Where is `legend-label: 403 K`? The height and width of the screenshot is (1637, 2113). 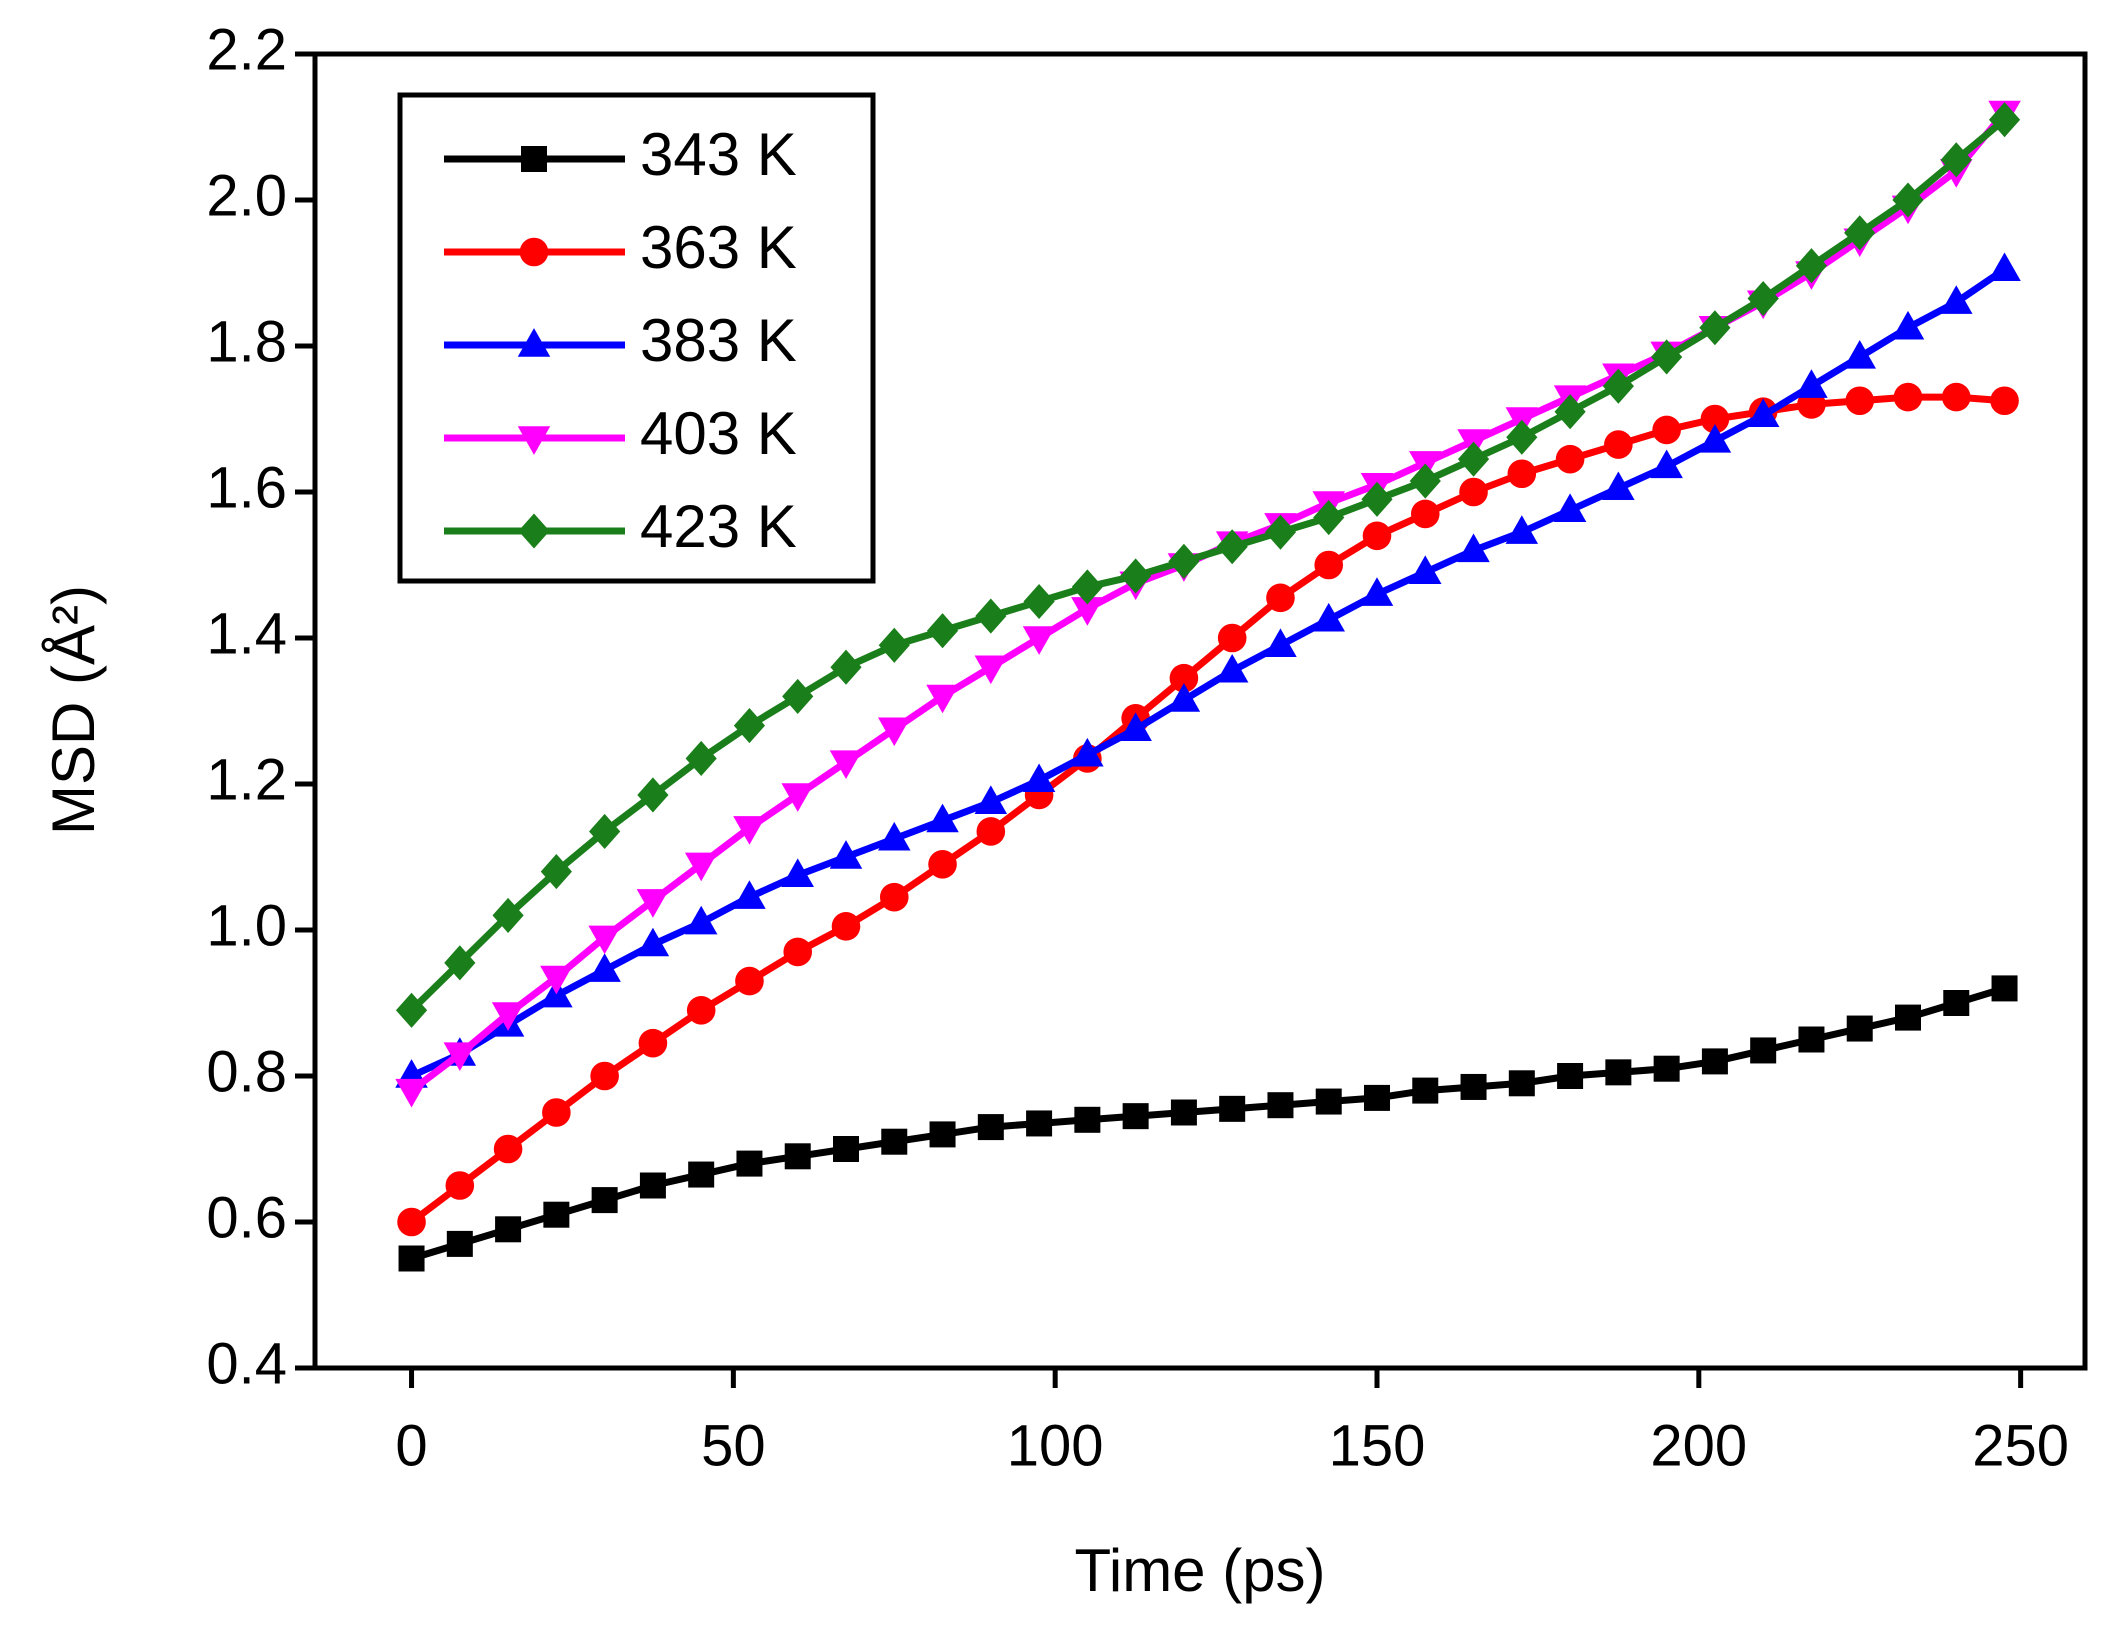
legend-label: 403 K is located at coordinates (718, 433).